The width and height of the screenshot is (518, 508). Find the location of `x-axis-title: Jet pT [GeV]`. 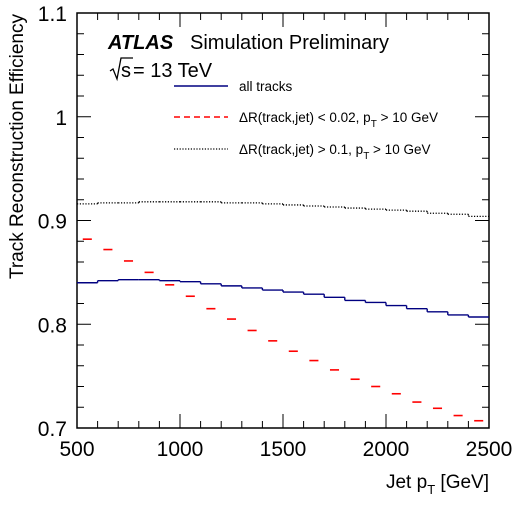

x-axis-title: Jet pT [GeV] is located at coordinates (437, 484).